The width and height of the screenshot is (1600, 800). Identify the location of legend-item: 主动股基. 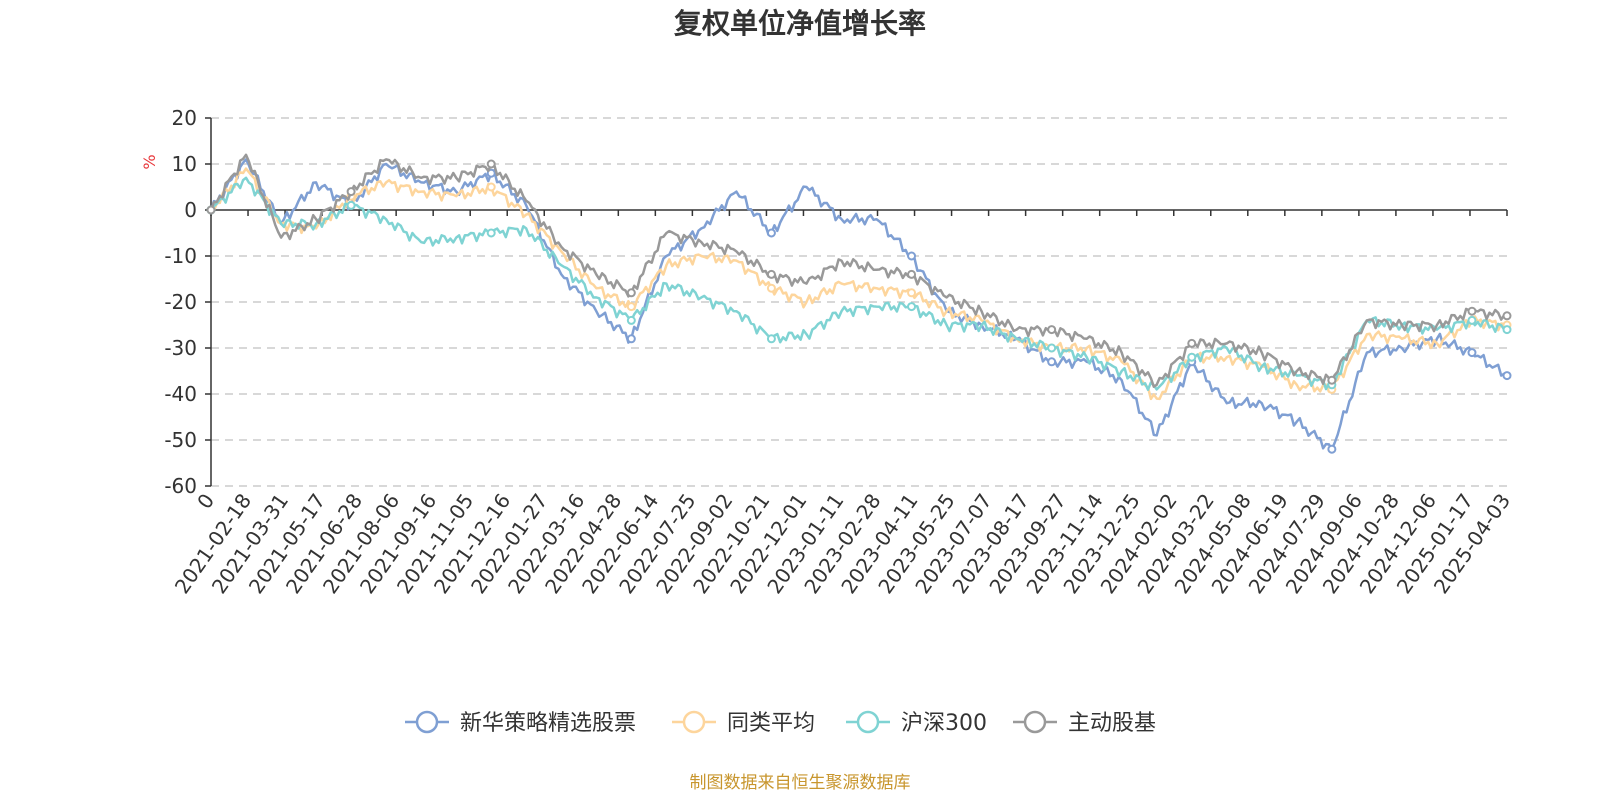
(1084, 723).